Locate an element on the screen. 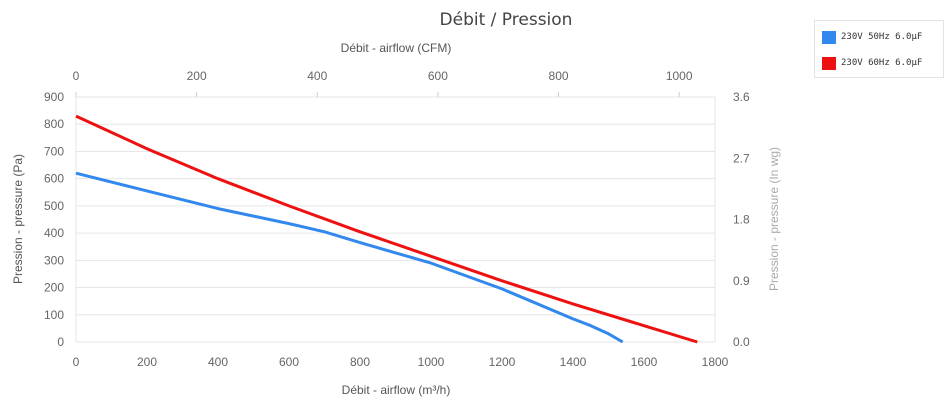  x-tick-label-9: 1800 is located at coordinates (715, 362).